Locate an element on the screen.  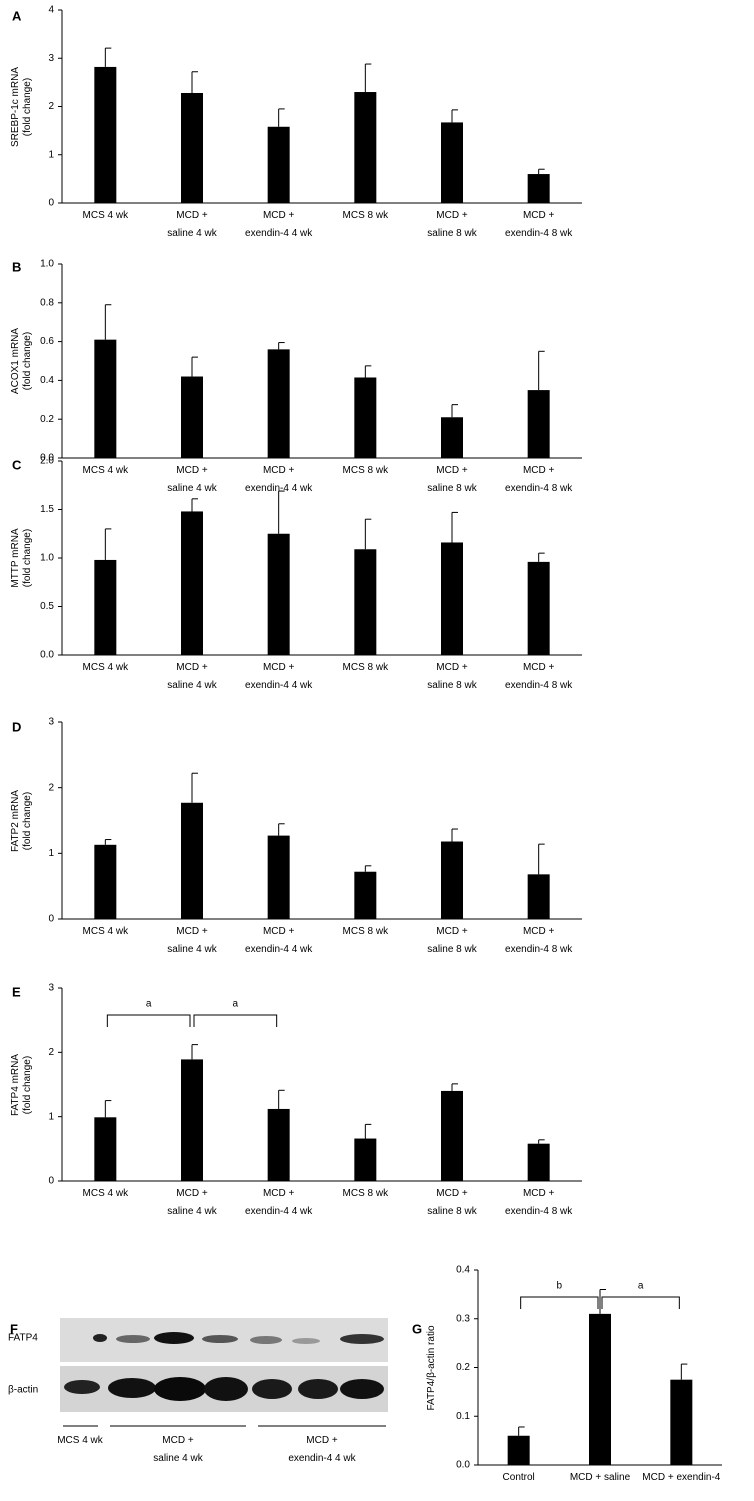
y-tick-label: 0.6 is located at coordinates (47, 341).